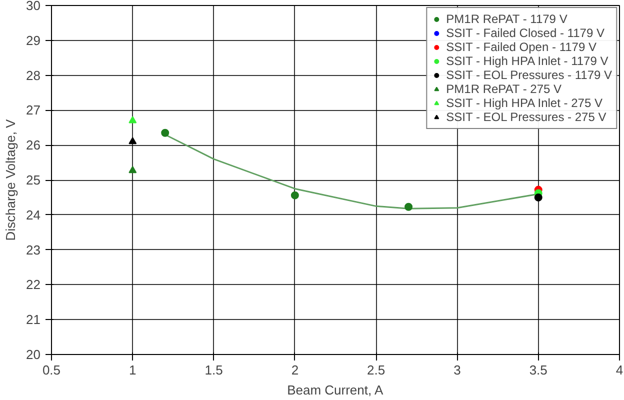  I want to click on y-tick-label: 26, so click(33, 145).